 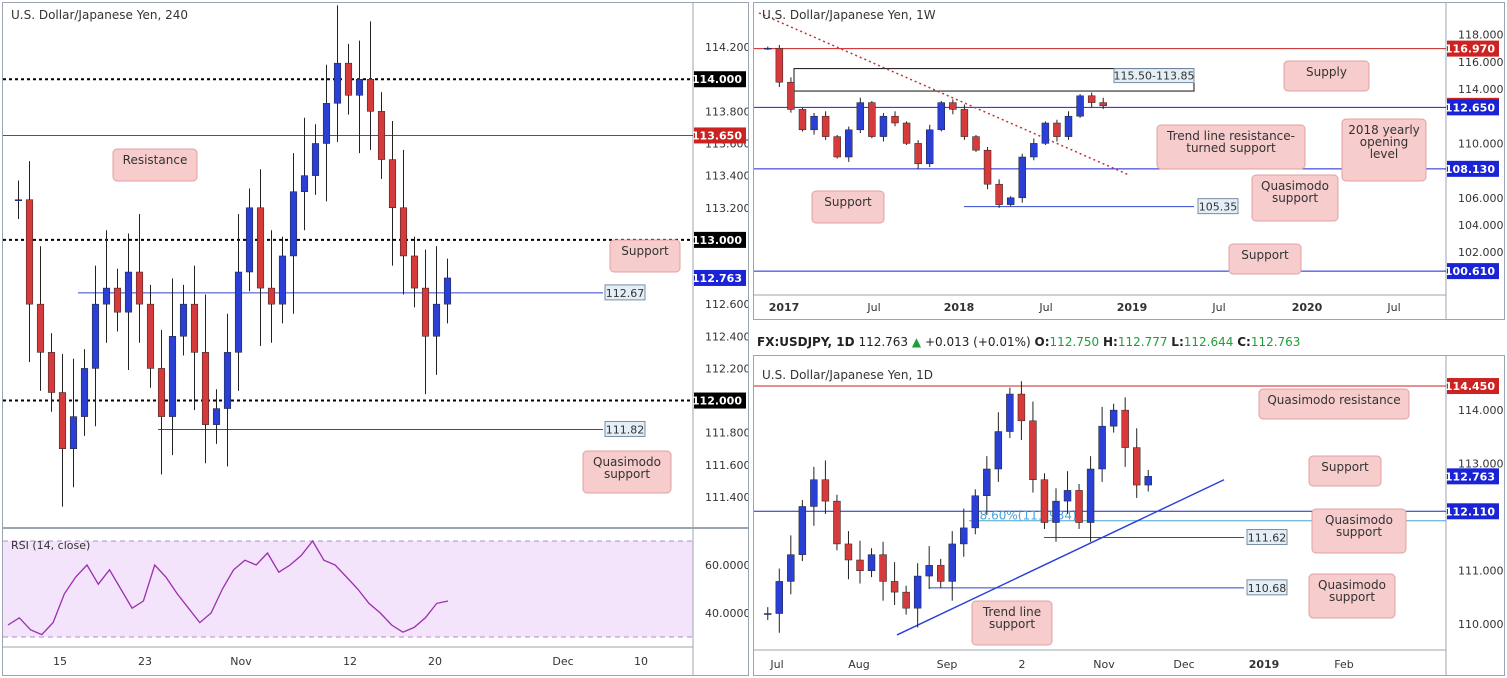 What do you see at coordinates (1267, 588) in the screenshot?
I see `daily-qm-tag: 110.68` at bounding box center [1267, 588].